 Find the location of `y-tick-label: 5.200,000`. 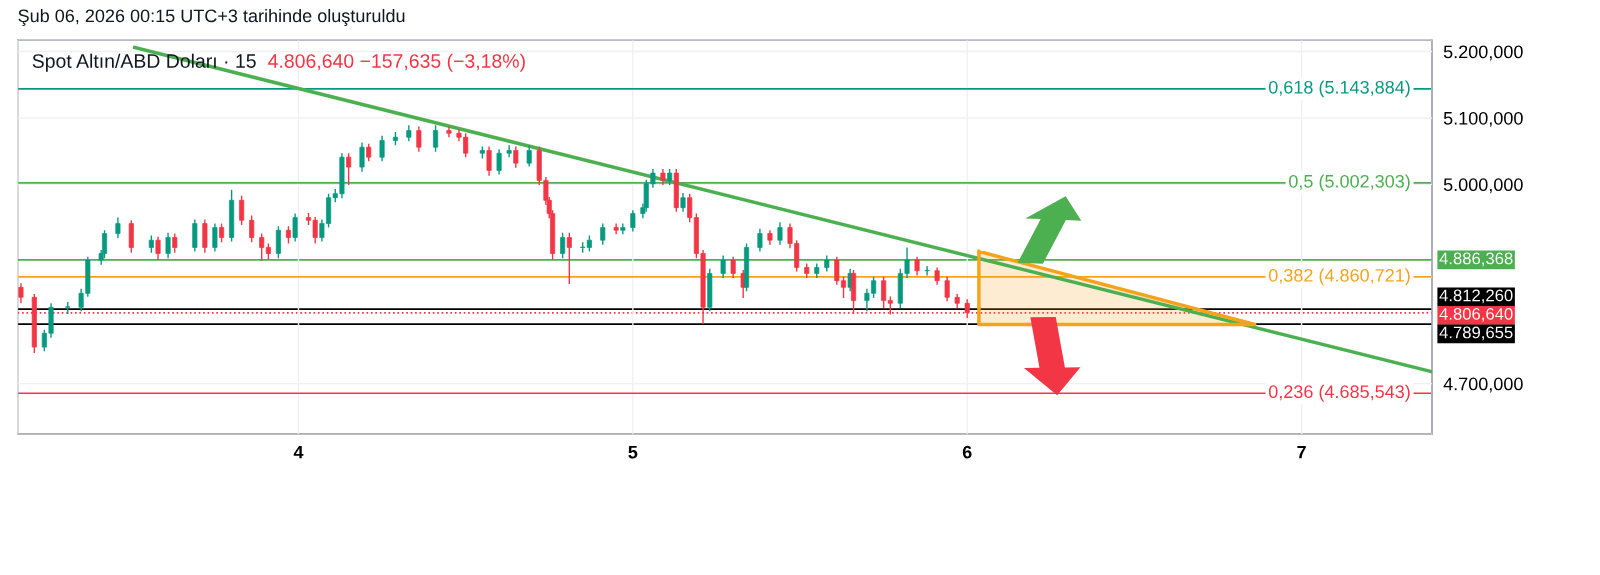

y-tick-label: 5.200,000 is located at coordinates (1483, 53).